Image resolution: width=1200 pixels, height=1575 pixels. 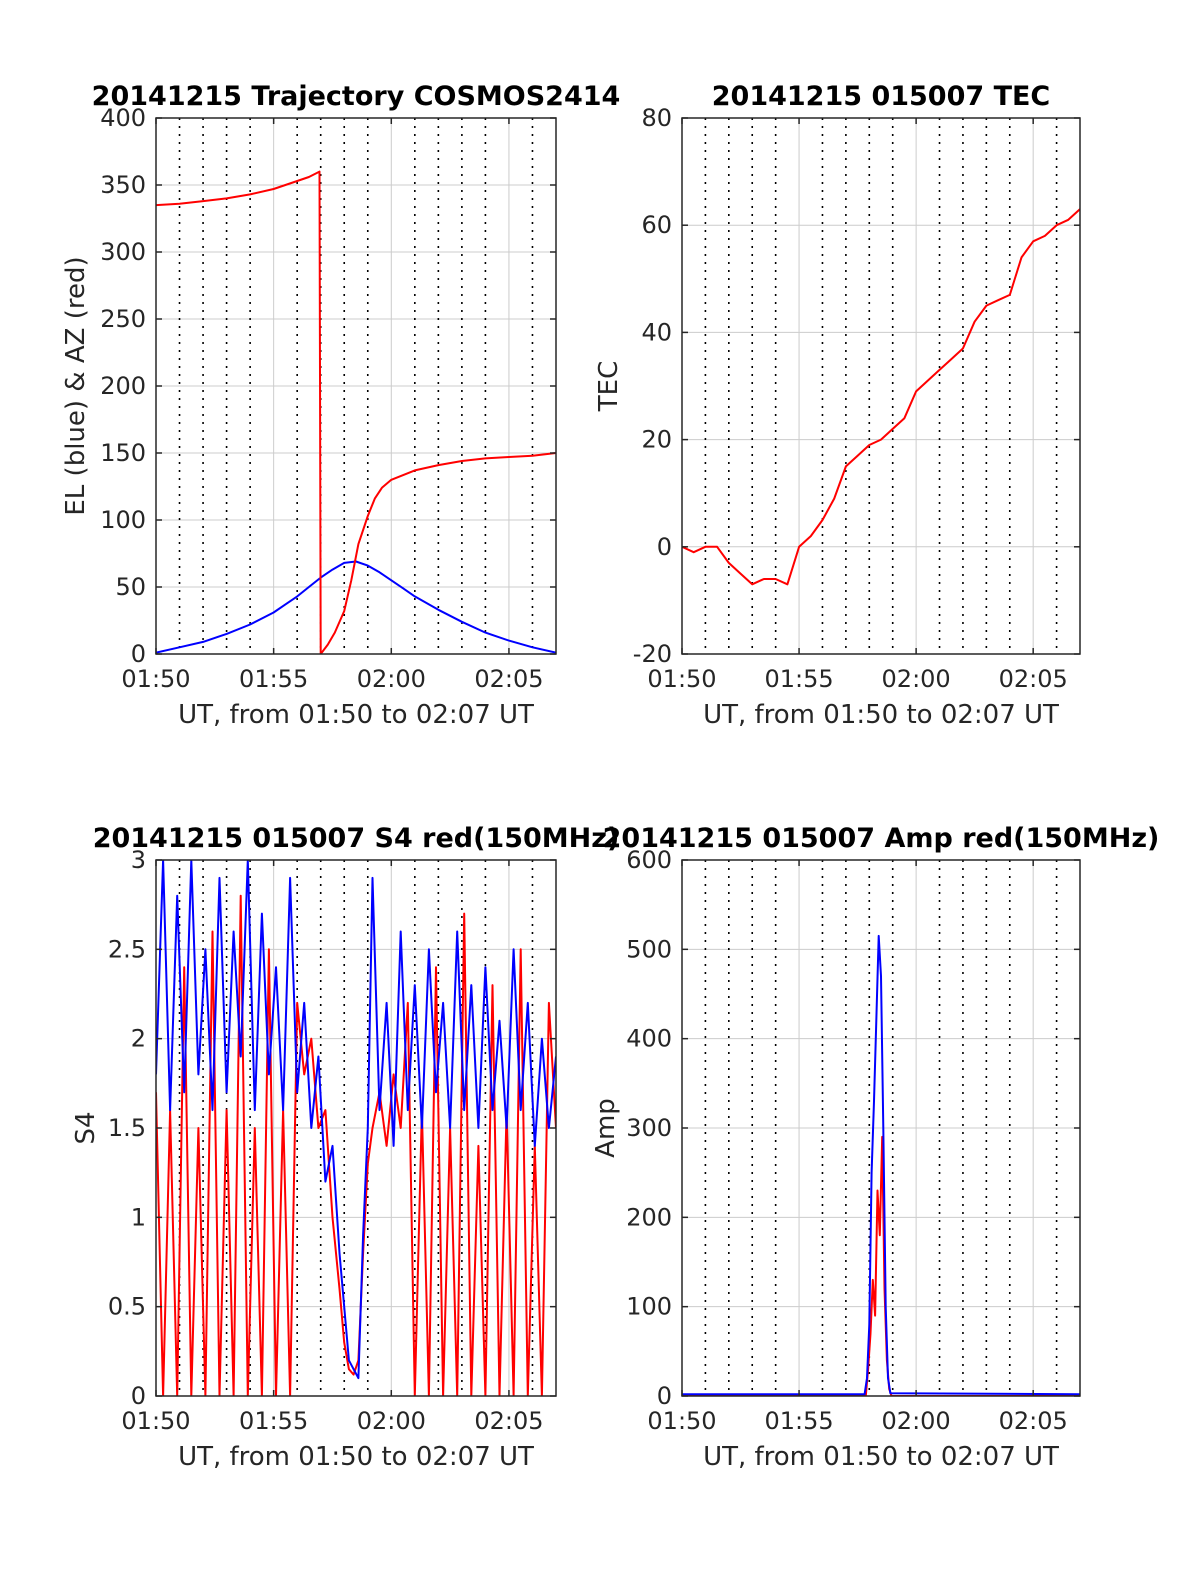 What do you see at coordinates (76, 385) in the screenshot?
I see `y-axis-label: EL (blue) & AZ (red)` at bounding box center [76, 385].